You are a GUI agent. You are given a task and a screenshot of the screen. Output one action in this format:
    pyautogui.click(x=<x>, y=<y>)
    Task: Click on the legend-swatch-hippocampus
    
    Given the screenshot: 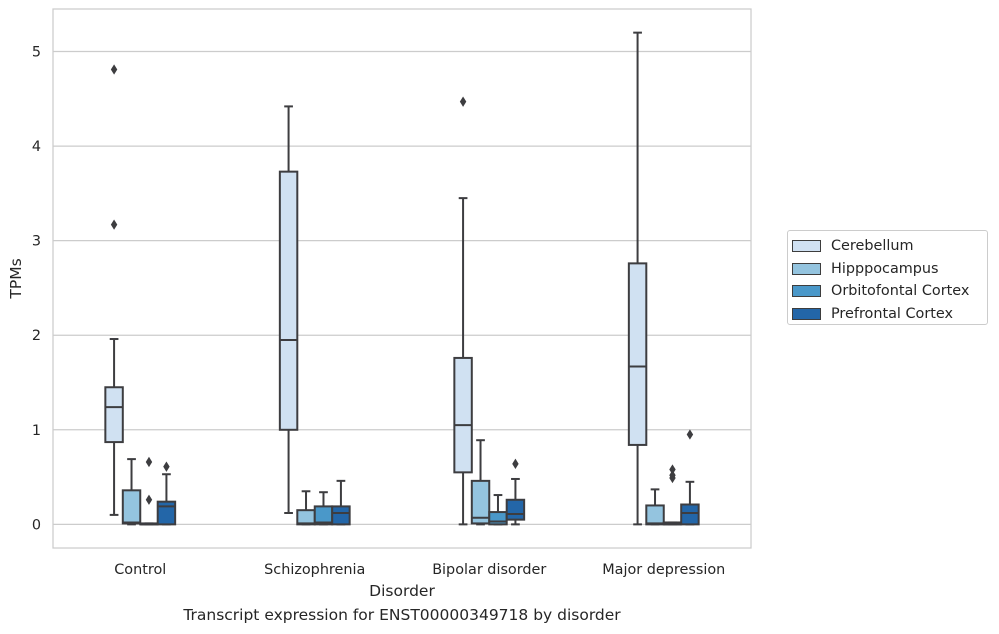 What is the action you would take?
    pyautogui.click(x=806, y=268)
    